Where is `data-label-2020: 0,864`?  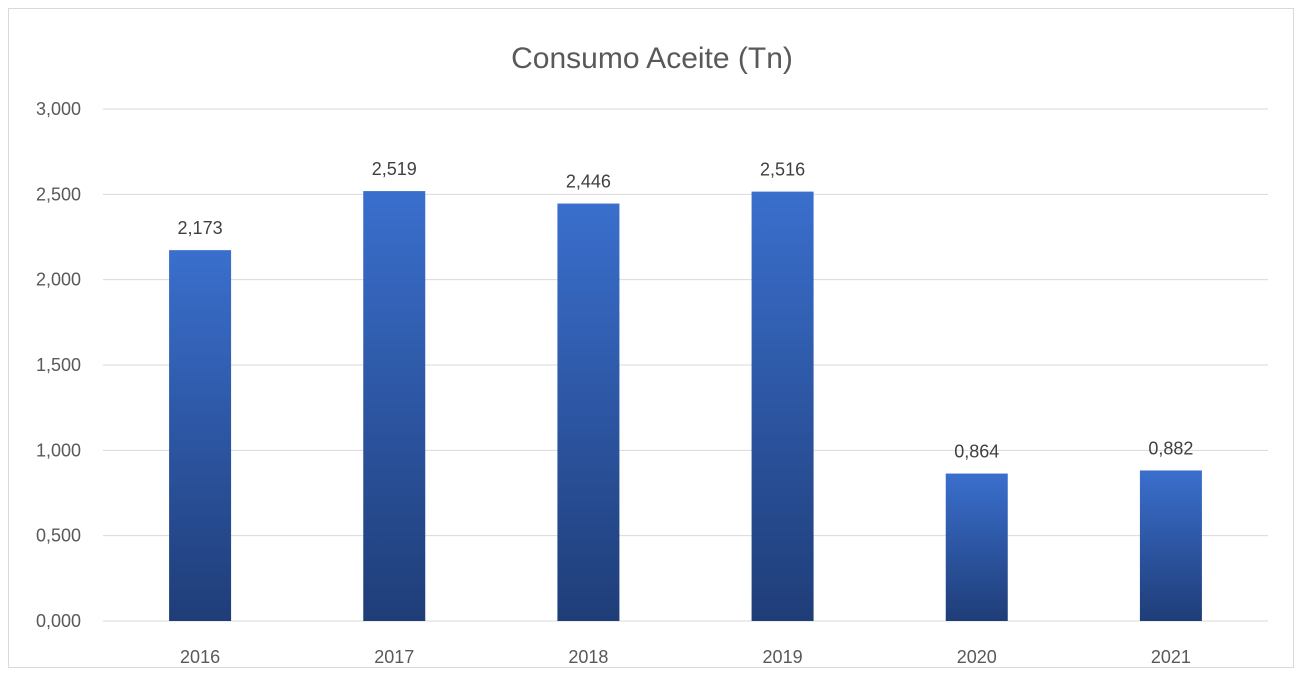 data-label-2020: 0,864 is located at coordinates (976, 452).